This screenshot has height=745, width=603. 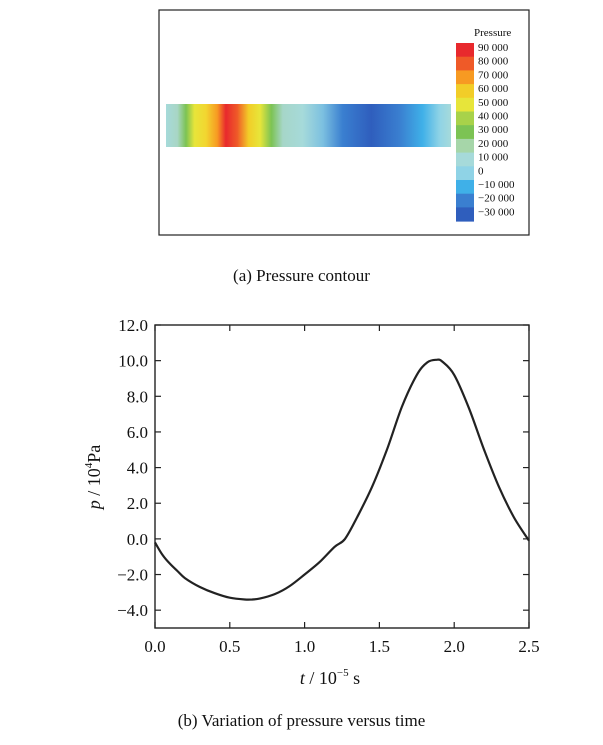 I want to click on legend-label: 50 000, so click(x=493, y=103).